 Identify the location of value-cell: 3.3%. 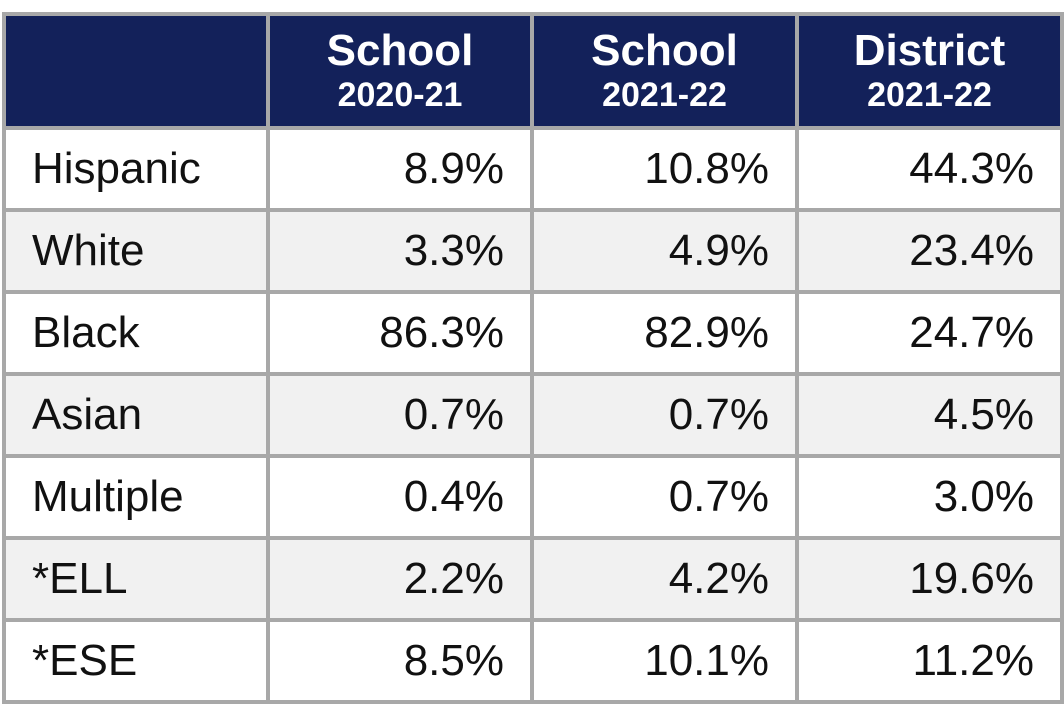
(400, 251).